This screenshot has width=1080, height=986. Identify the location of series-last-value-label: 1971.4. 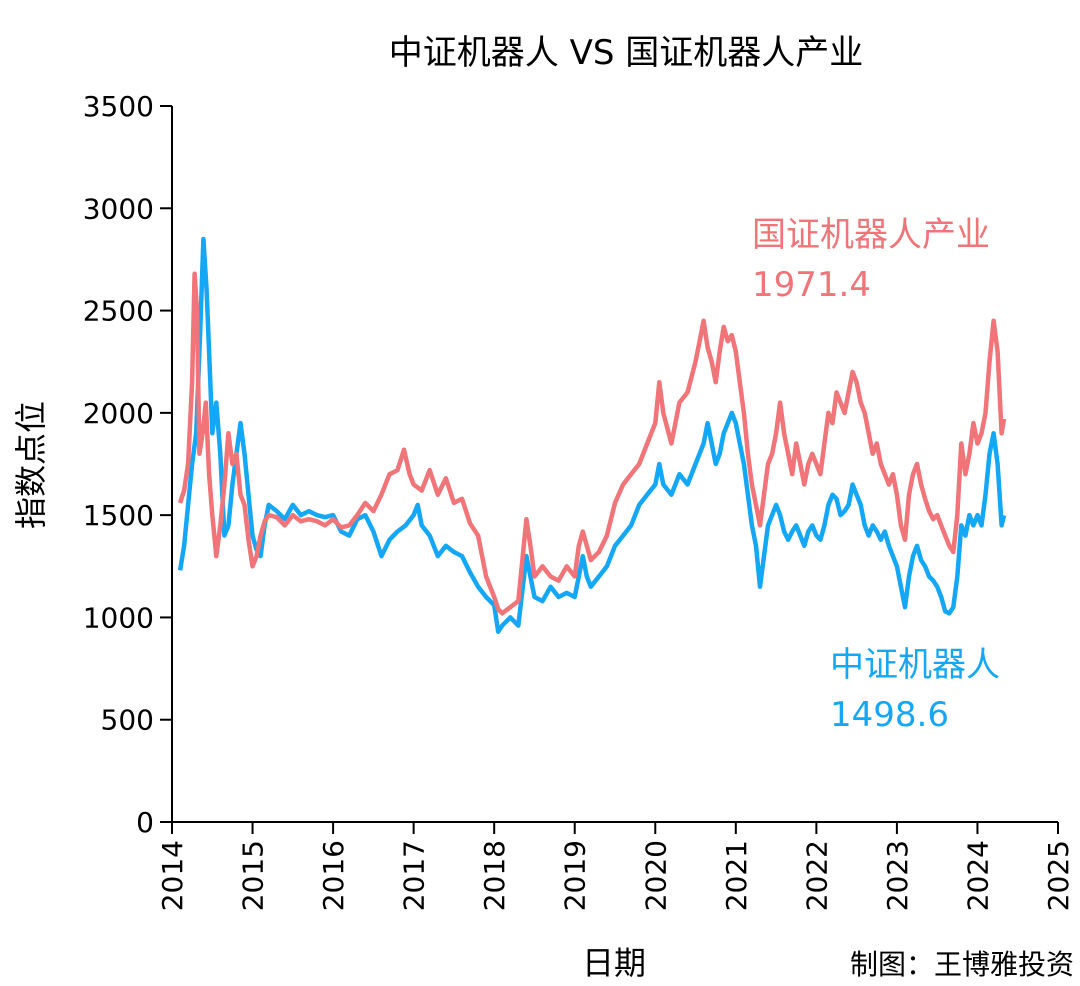
(811, 285).